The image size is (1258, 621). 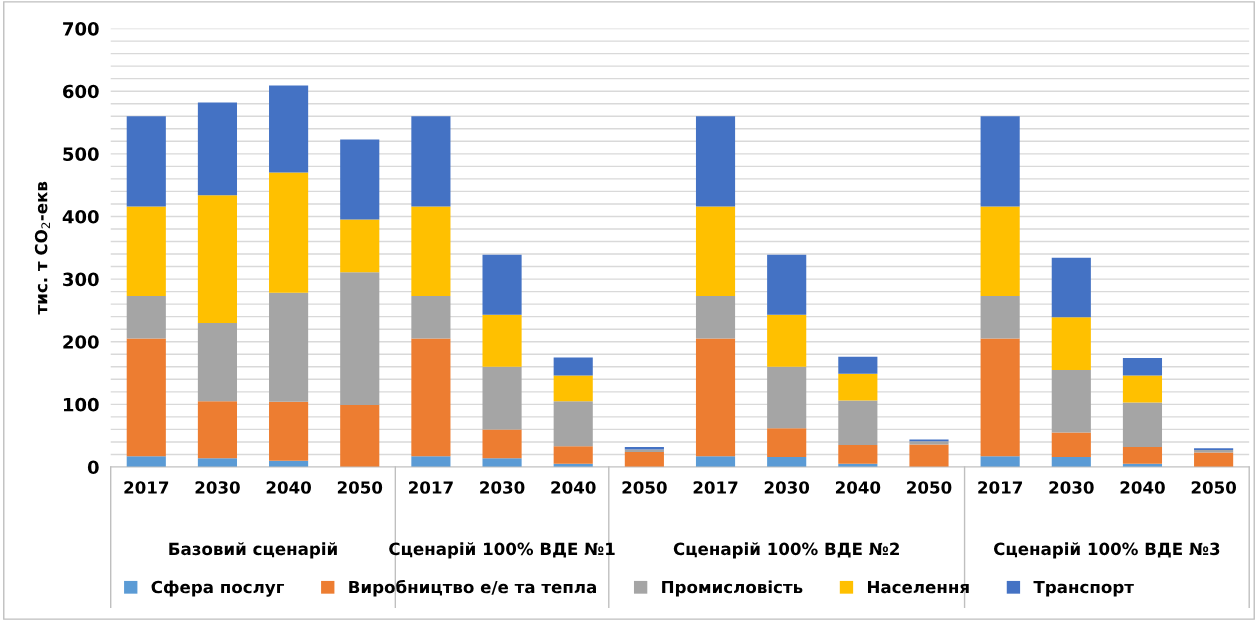 I want to click on text: Сценарій 100% ВДЕ №1, so click(x=502, y=550).